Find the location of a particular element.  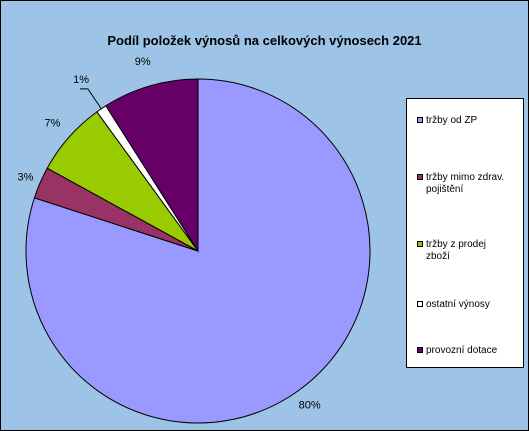

legend-label: tržby z prodej zboží is located at coordinates (456, 250).